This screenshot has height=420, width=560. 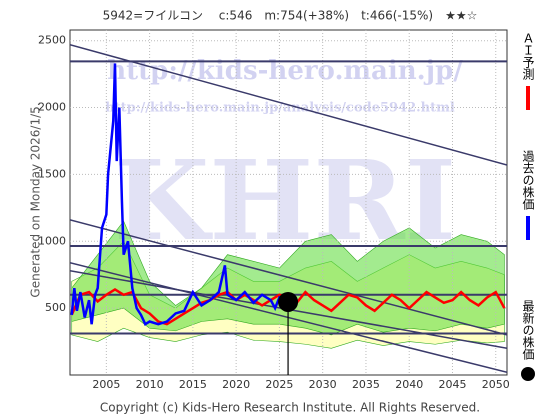 I want to click on y-tick-label: 1500, so click(x=52, y=173).